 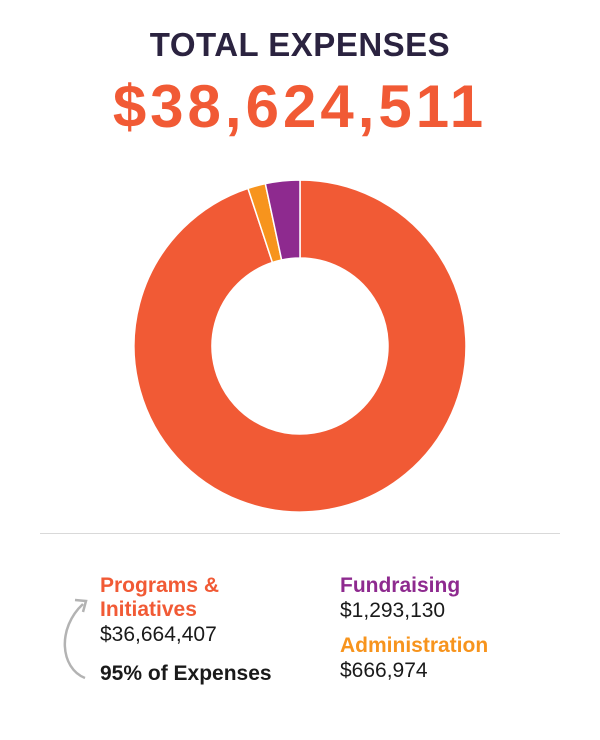 What do you see at coordinates (384, 670) in the screenshot?
I see `legend-administration-amount: $666,974` at bounding box center [384, 670].